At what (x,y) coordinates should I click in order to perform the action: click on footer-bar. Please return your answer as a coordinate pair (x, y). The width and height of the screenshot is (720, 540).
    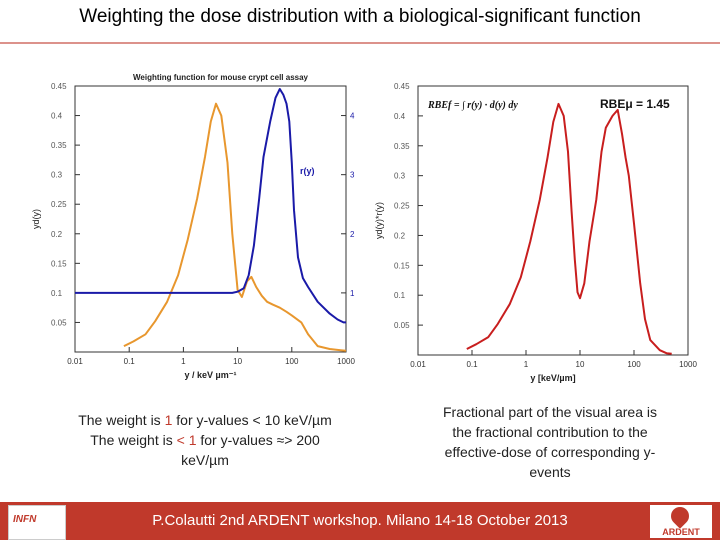
    Looking at the image, I should click on (360, 521).